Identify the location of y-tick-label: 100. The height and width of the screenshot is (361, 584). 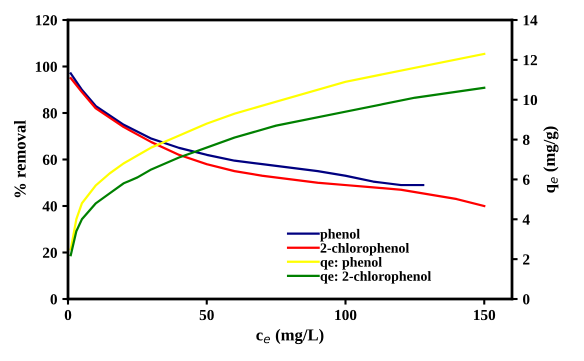
(46, 67).